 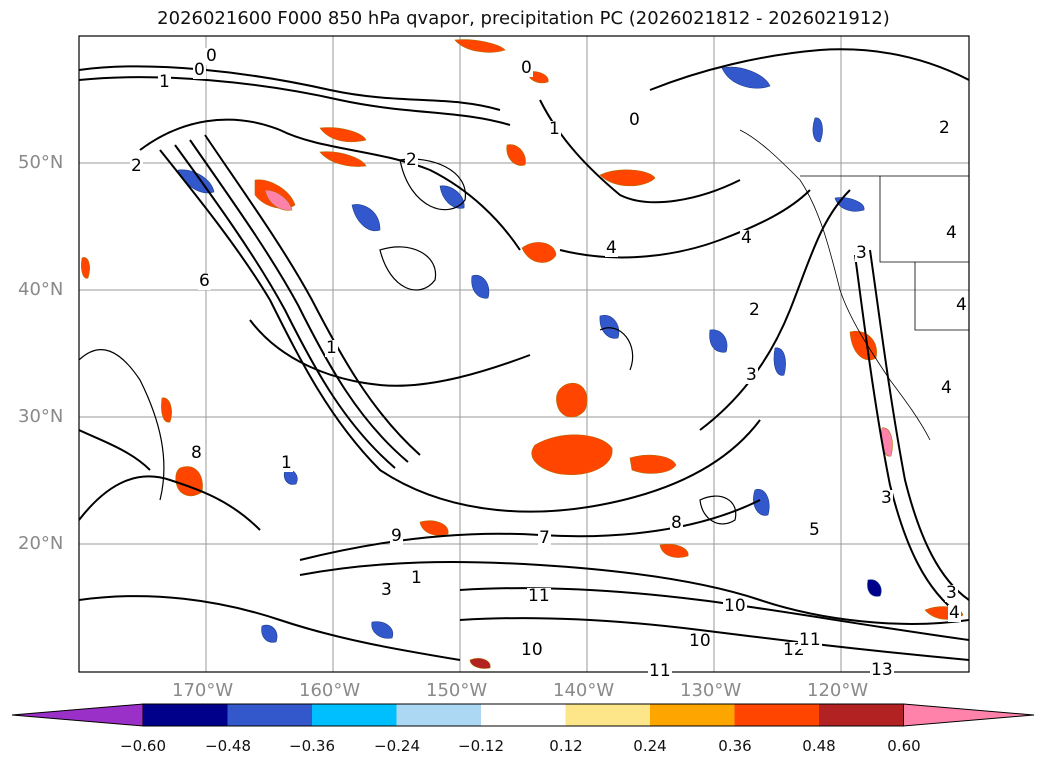 I want to click on colorbar-extend-high, so click(x=969, y=715).